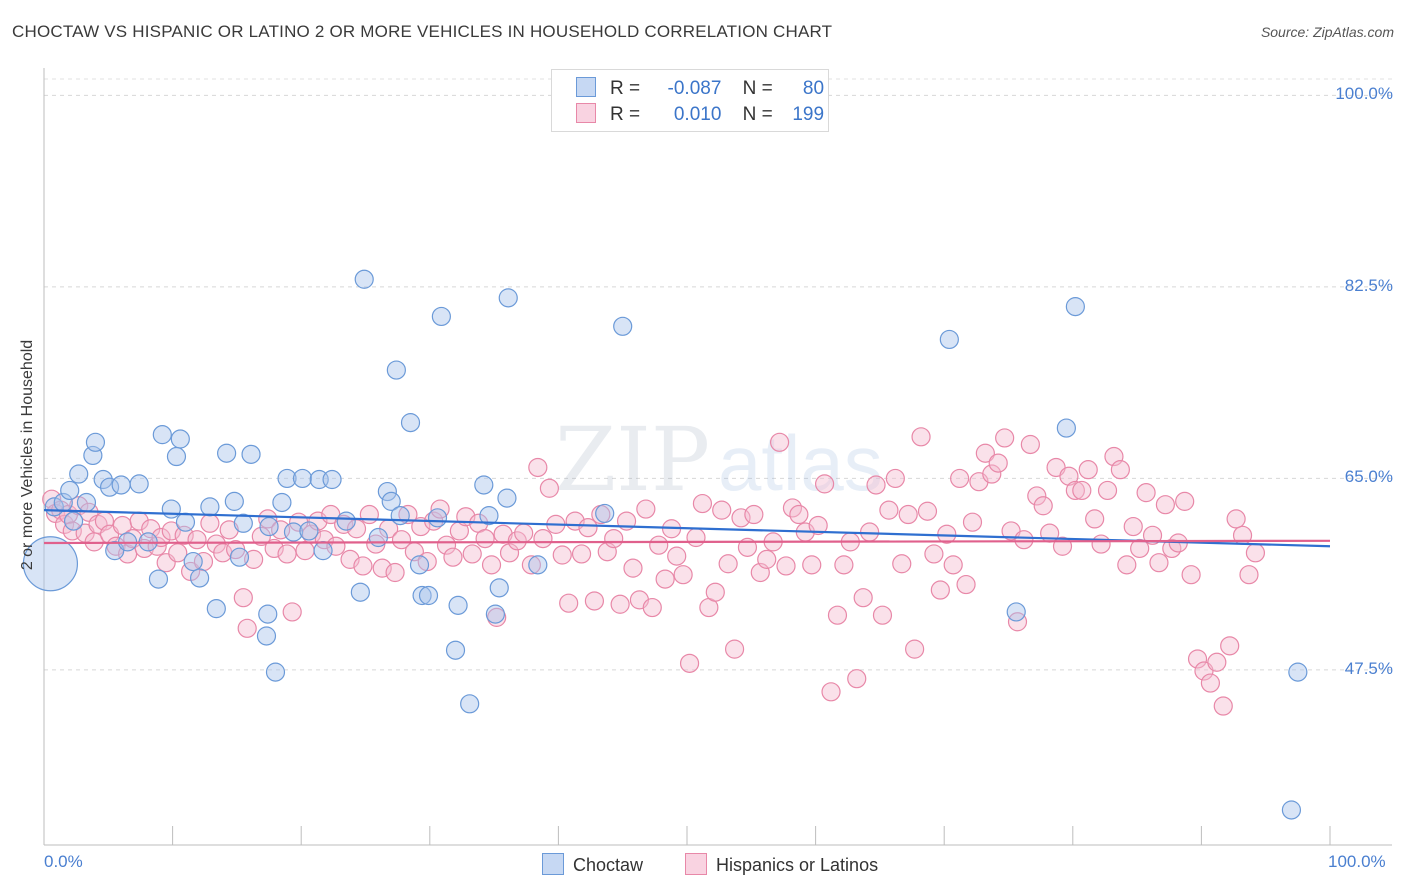  I want to click on watermark: ZIP atlas, so click(719, 459).